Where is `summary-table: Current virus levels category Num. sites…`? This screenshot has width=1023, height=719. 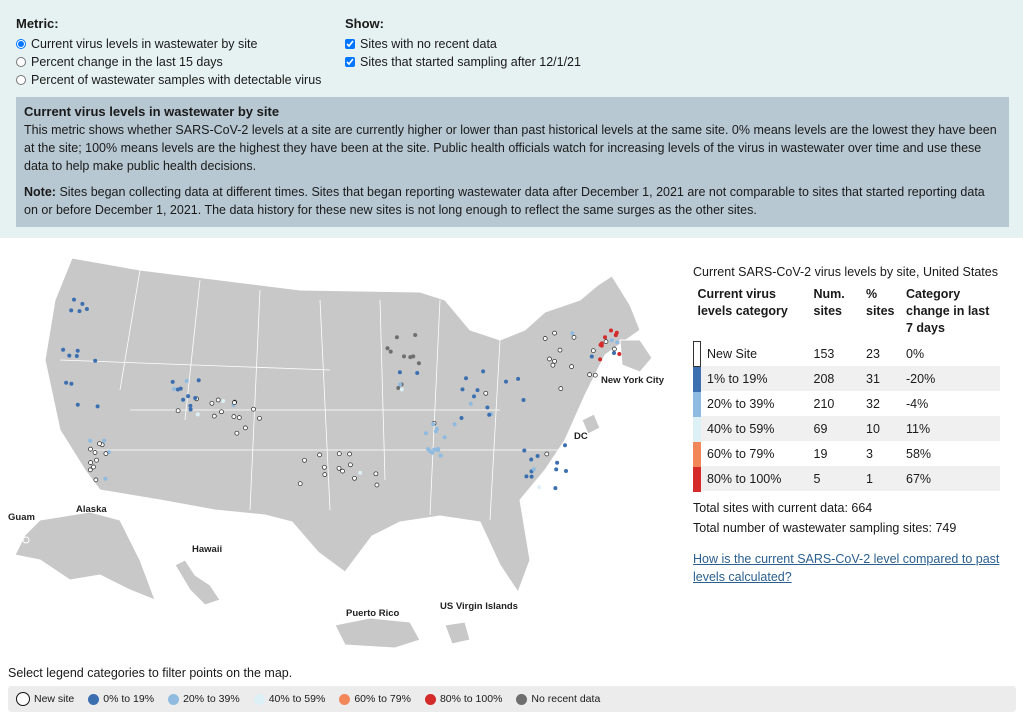 summary-table: Current virus levels category Num. sites… is located at coordinates (846, 388).